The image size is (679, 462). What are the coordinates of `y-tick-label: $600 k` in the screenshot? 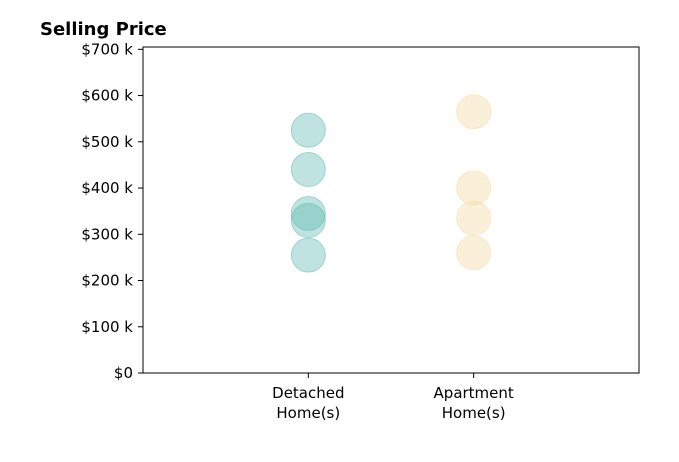 It's located at (107, 96).